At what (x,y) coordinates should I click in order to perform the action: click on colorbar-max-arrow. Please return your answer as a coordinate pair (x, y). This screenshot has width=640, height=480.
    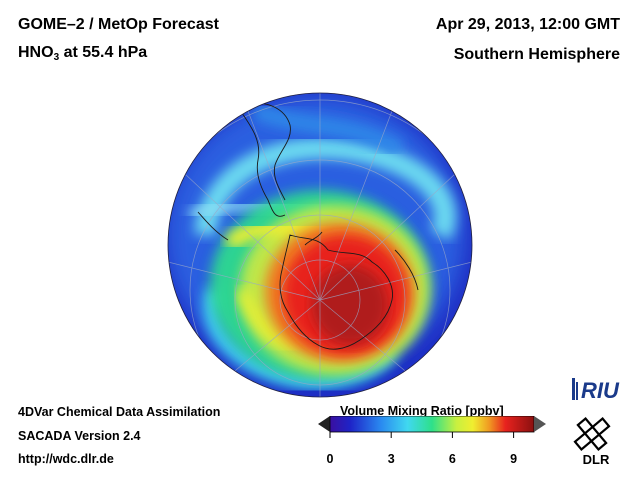
    Looking at the image, I should click on (540, 424).